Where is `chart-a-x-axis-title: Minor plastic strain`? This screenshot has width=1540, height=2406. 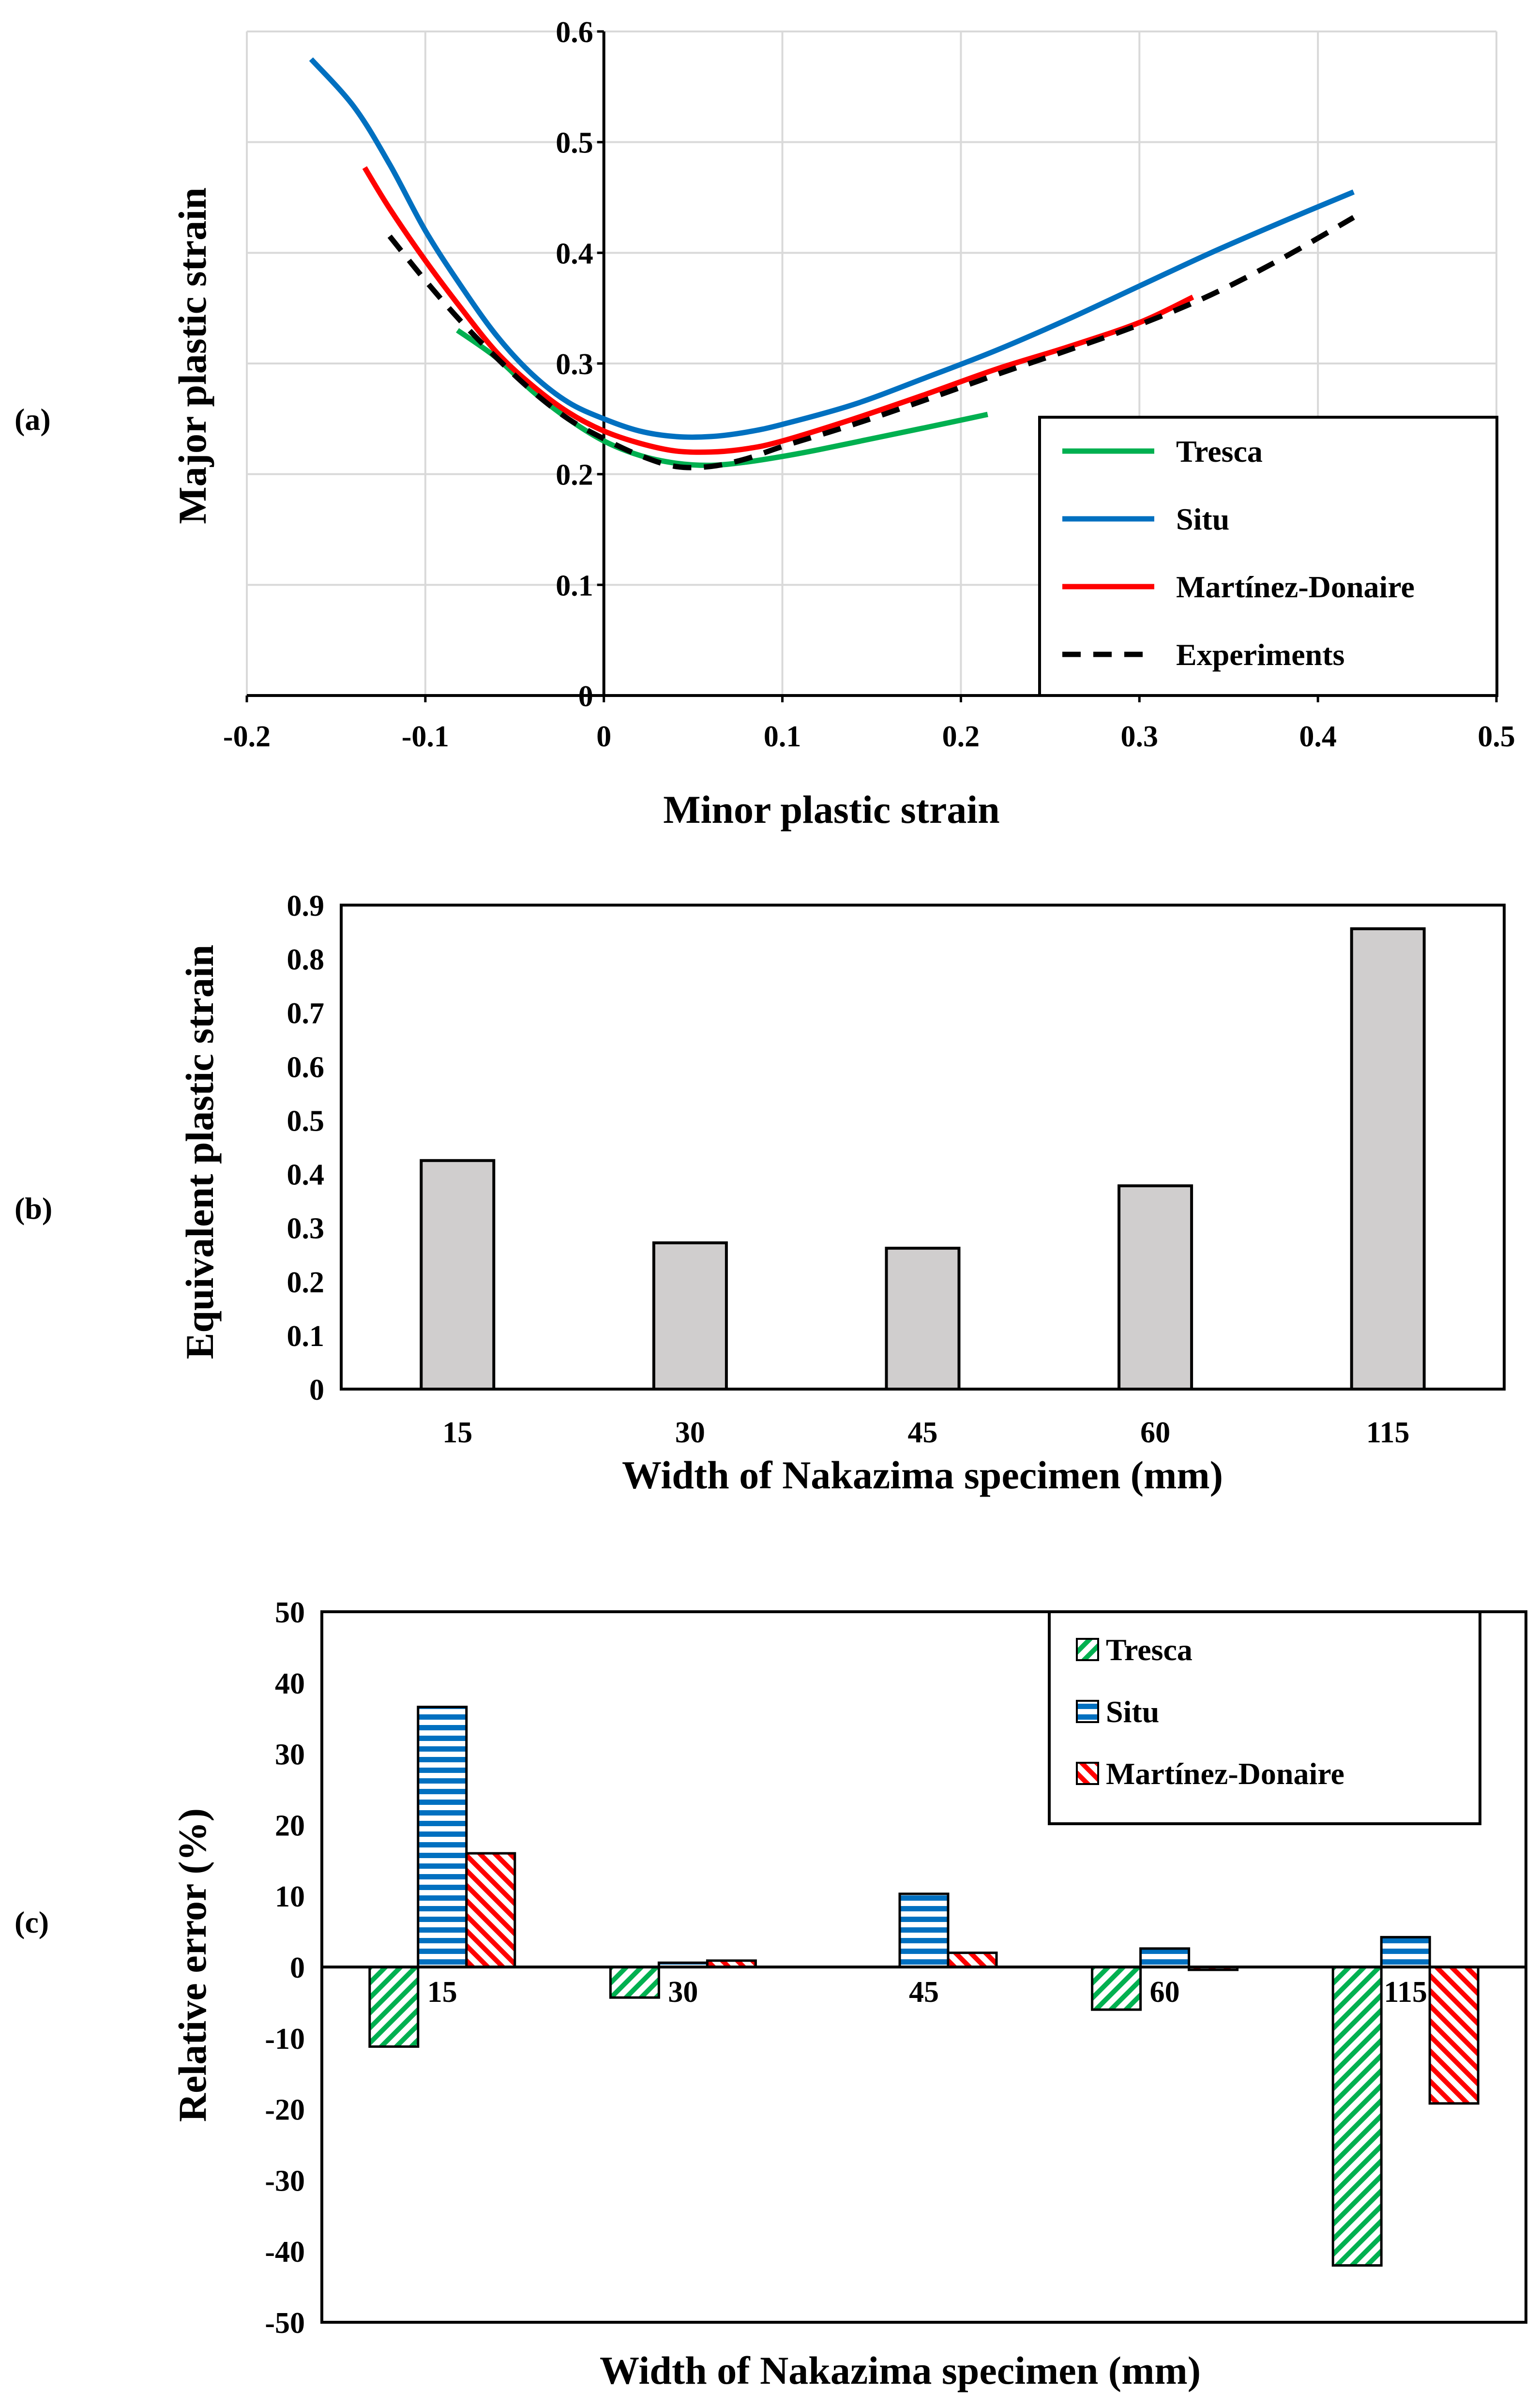
chart-a-x-axis-title: Minor plastic strain is located at coordinates (831, 809).